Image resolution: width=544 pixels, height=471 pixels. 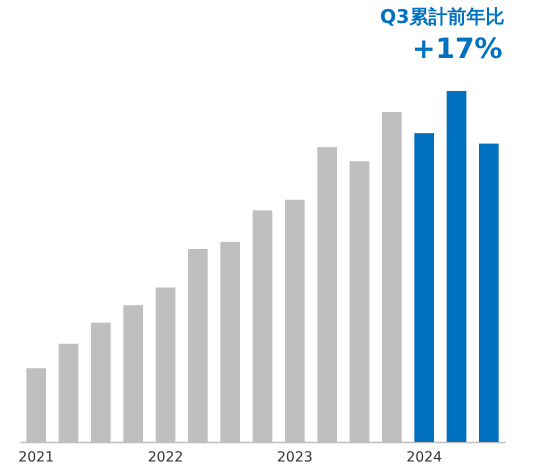 I want to click on x-tick-label: 2021, so click(x=36, y=458).